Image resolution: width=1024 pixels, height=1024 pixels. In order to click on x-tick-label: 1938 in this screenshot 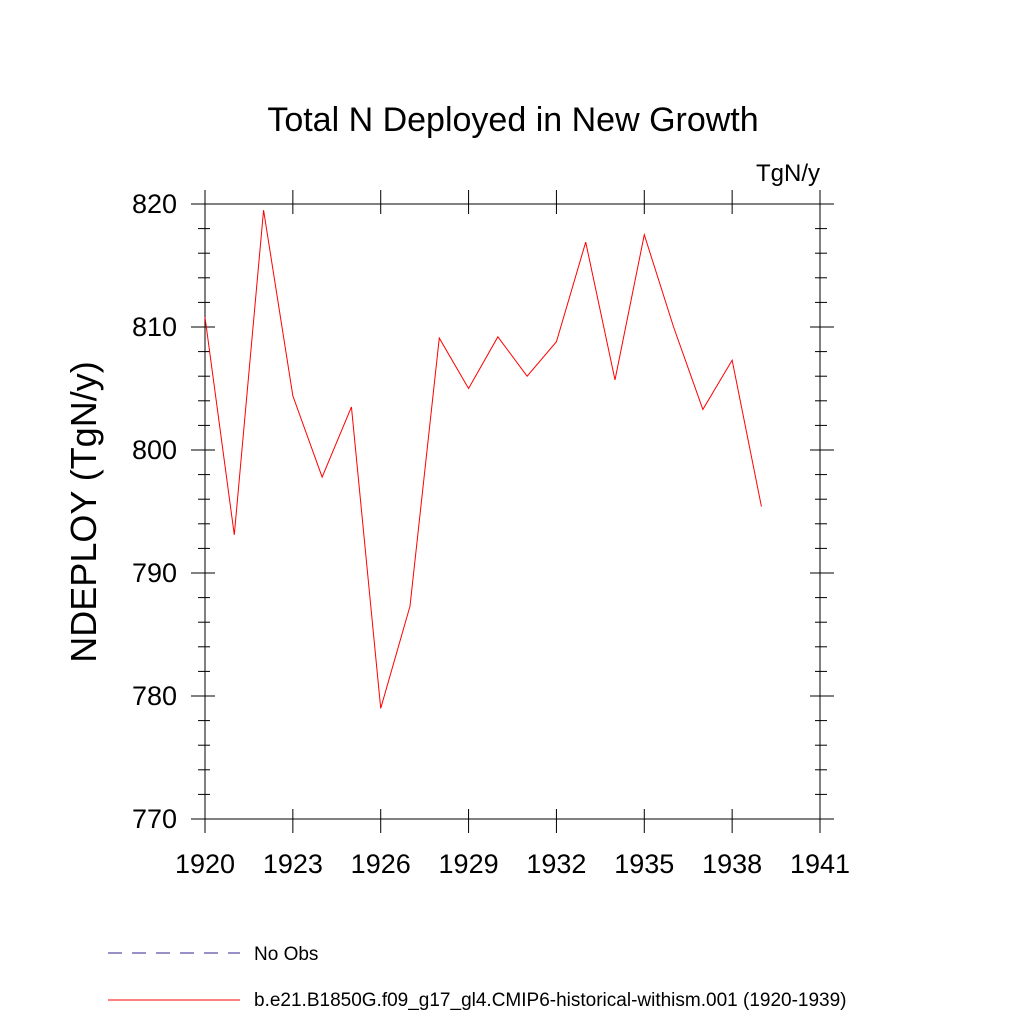, I will do `click(732, 864)`.